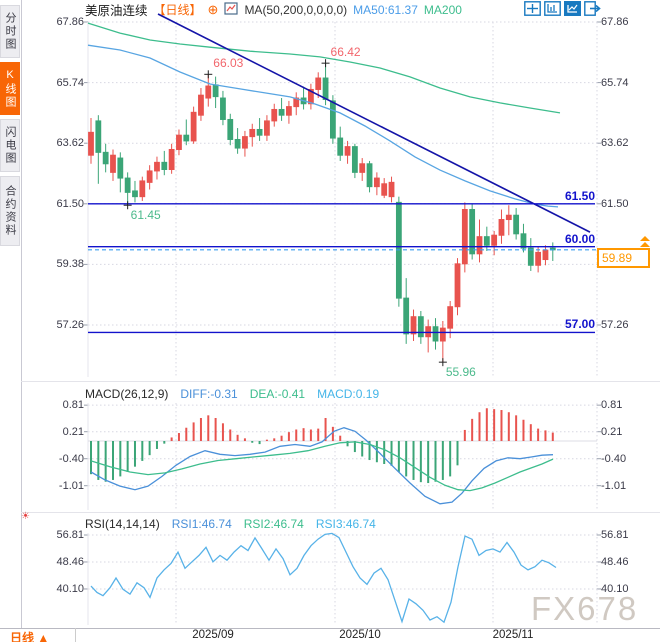 The width and height of the screenshot is (660, 642). What do you see at coordinates (532, 8) in the screenshot?
I see `crosshair-tool-icon` at bounding box center [532, 8].